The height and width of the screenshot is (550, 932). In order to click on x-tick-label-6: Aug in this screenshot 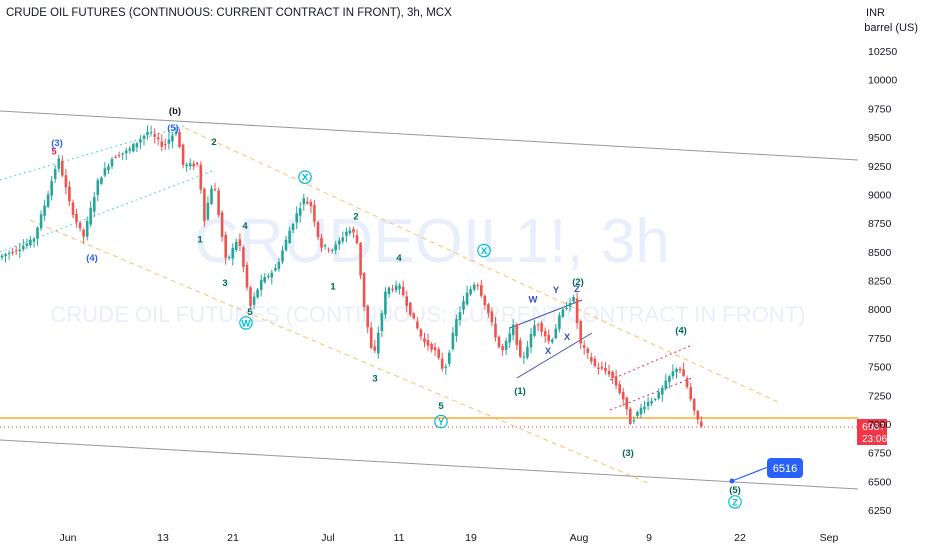, I will do `click(579, 538)`.